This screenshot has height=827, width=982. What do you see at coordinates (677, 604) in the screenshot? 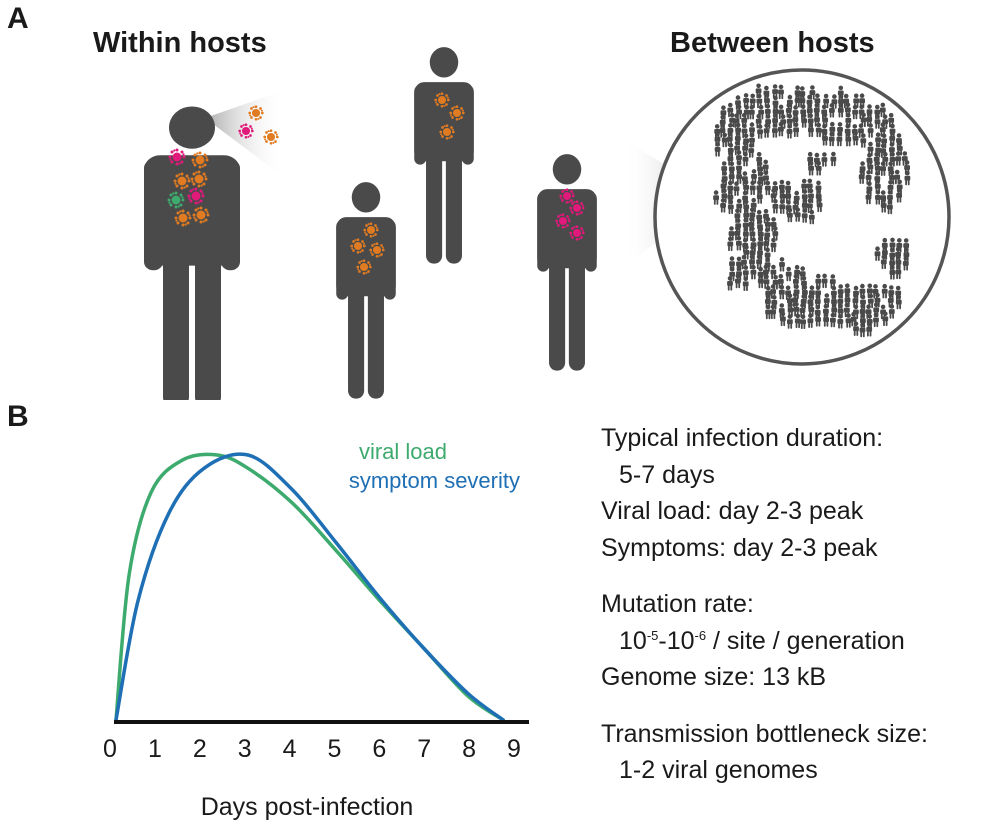
I see `mutation-label: Mutation rate:` at bounding box center [677, 604].